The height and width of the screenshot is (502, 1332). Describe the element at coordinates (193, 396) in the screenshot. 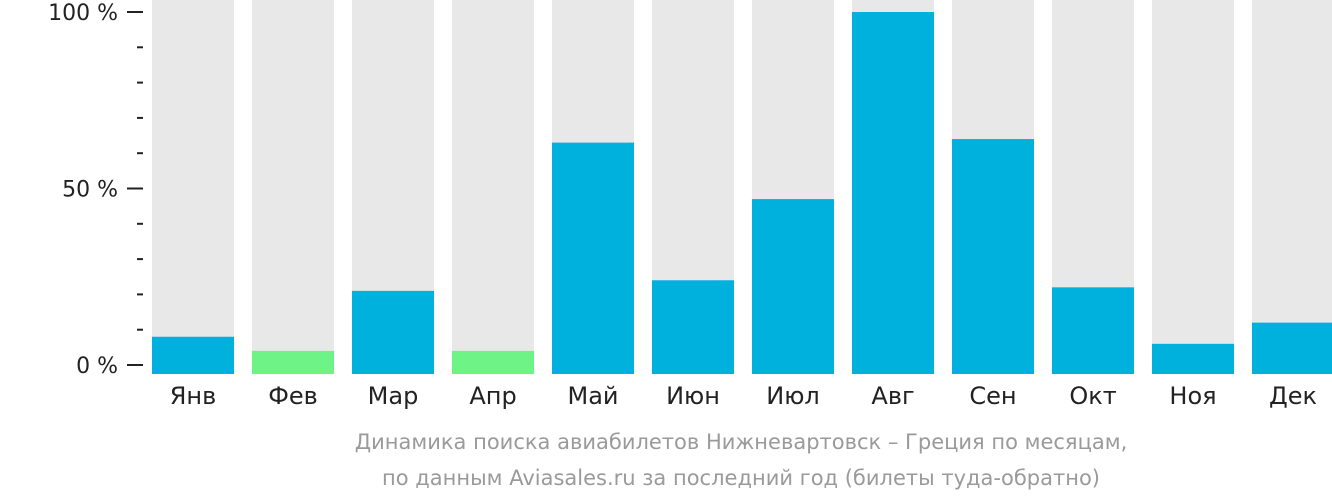

I see `x-category-label: Янв` at that location.